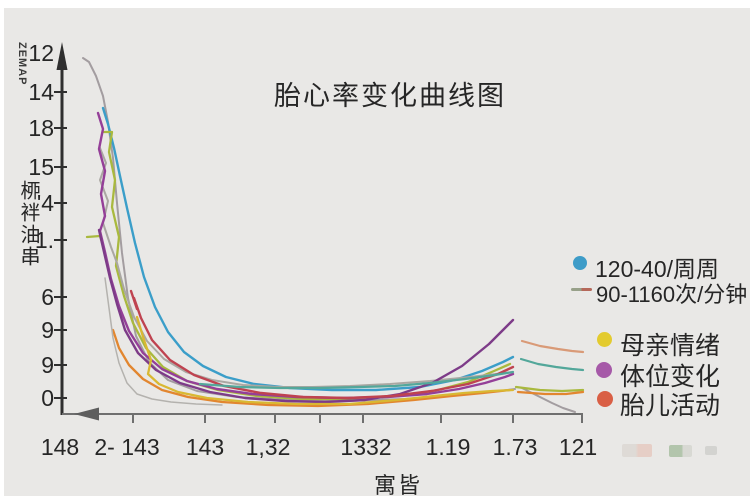 Image resolution: width=750 pixels, height=500 pixels. I want to click on legend-marker-line, so click(581, 289).